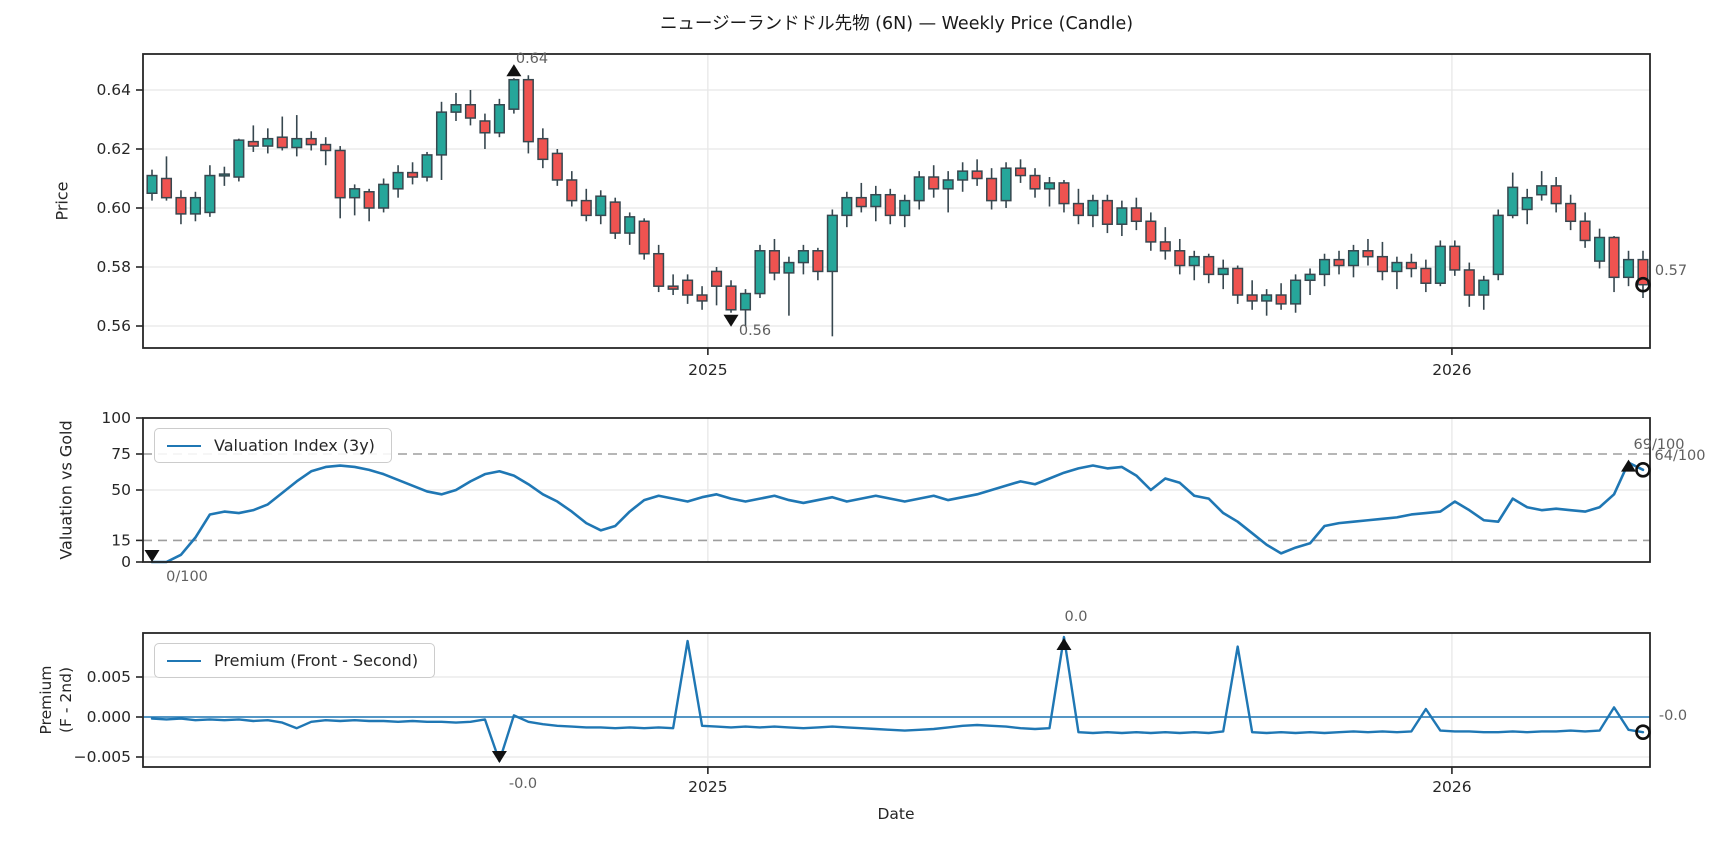 This screenshot has height=849, width=1728. Describe the element at coordinates (109, 677) in the screenshot. I see `y-tick-label: 0.005` at that location.